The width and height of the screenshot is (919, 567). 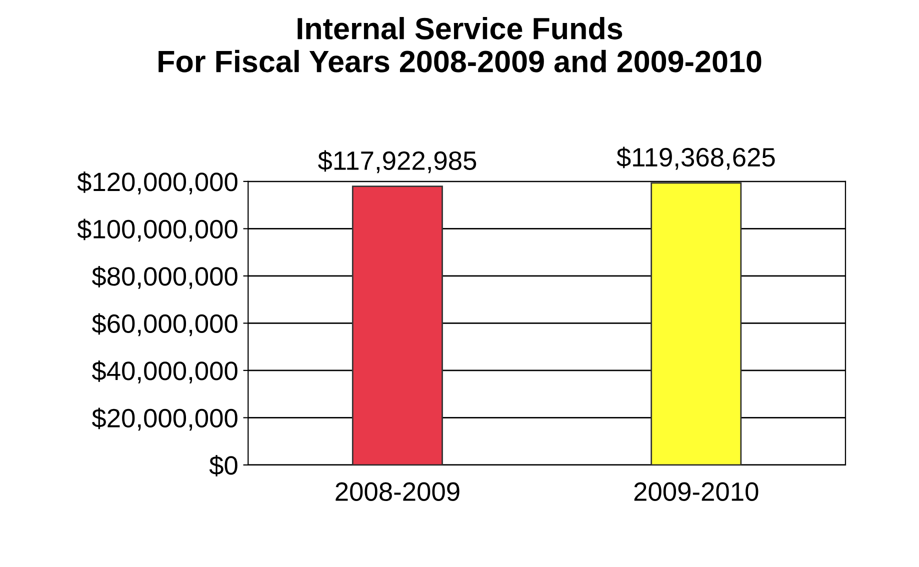 What do you see at coordinates (165, 324) in the screenshot?
I see `y-tick-label: $60,000,000` at bounding box center [165, 324].